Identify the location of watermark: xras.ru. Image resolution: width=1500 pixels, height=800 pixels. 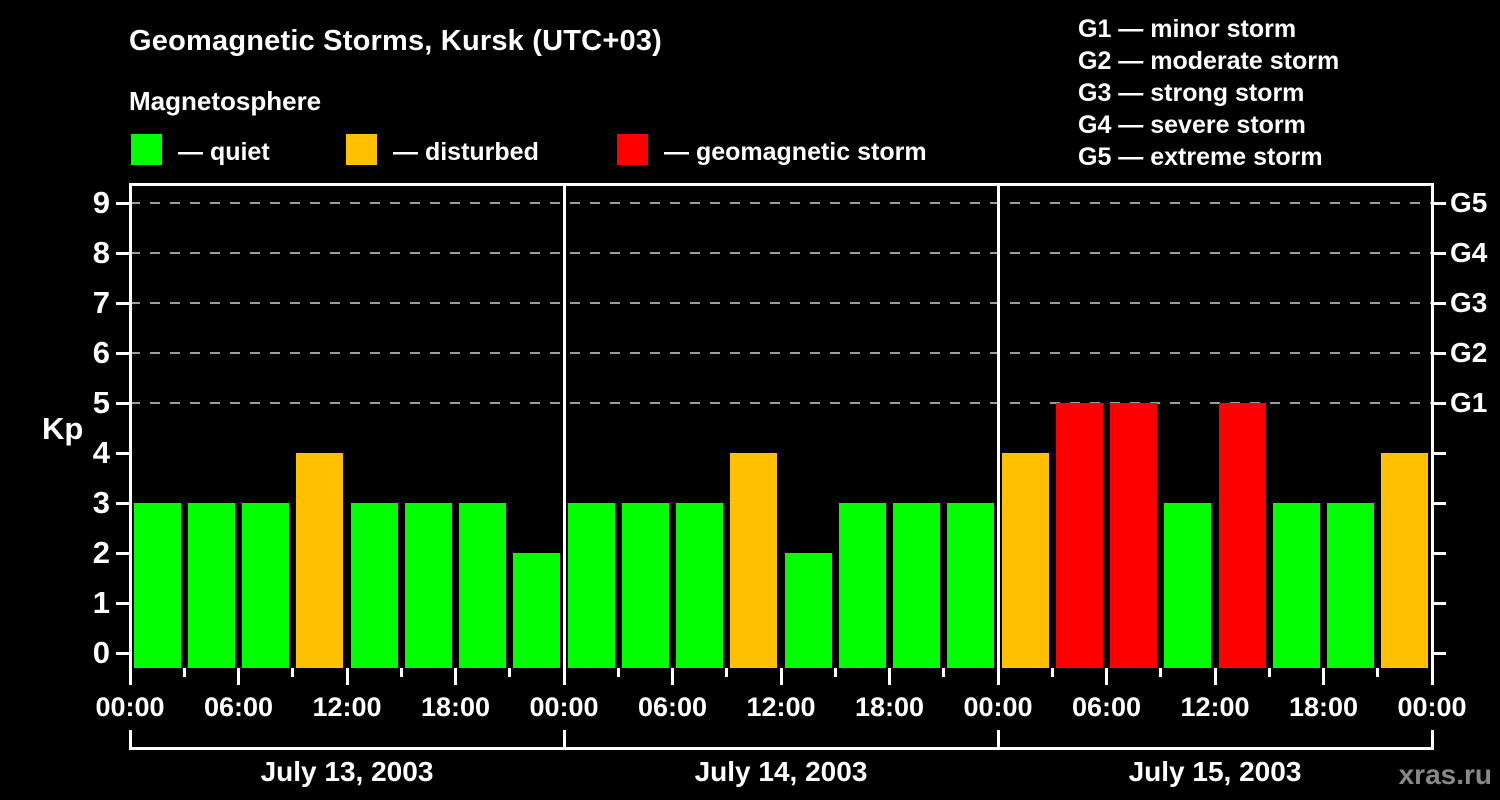
(1445, 774).